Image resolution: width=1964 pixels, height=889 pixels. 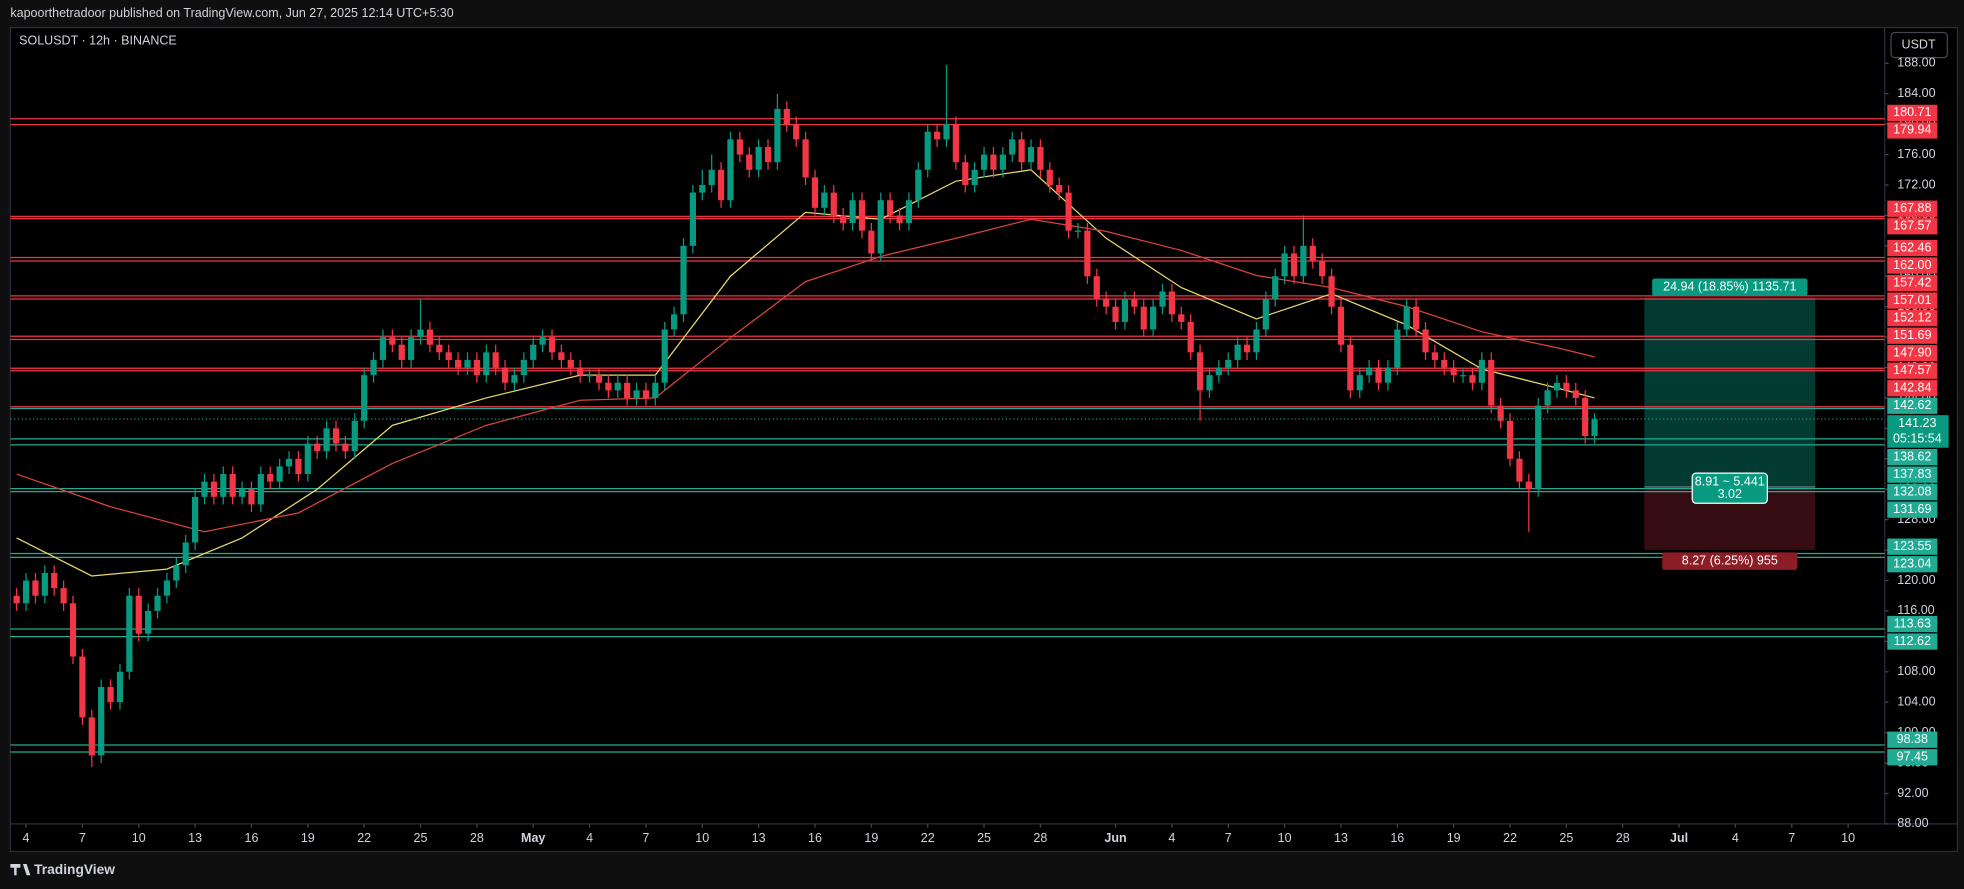 What do you see at coordinates (251, 838) in the screenshot?
I see `x-tick-label: 16` at bounding box center [251, 838].